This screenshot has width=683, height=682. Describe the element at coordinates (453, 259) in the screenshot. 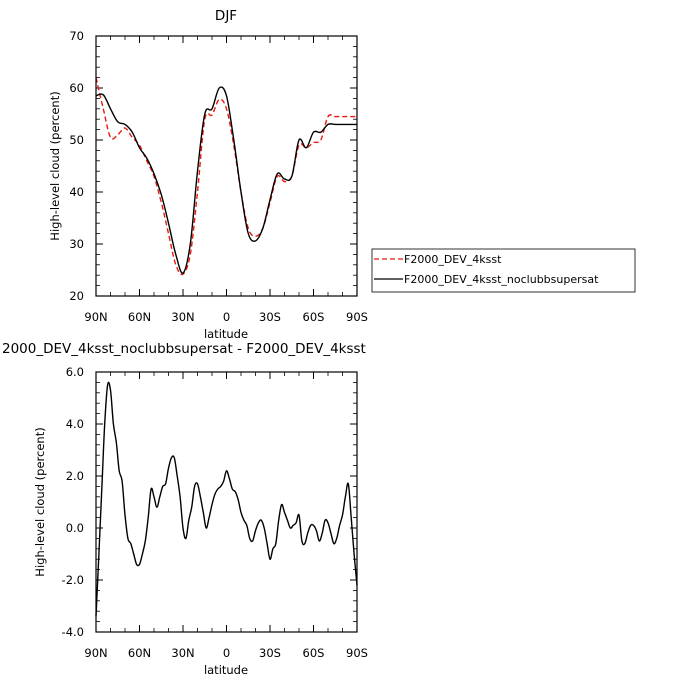

I see `legend-label-control: F2000_DEV_4ksst` at that location.